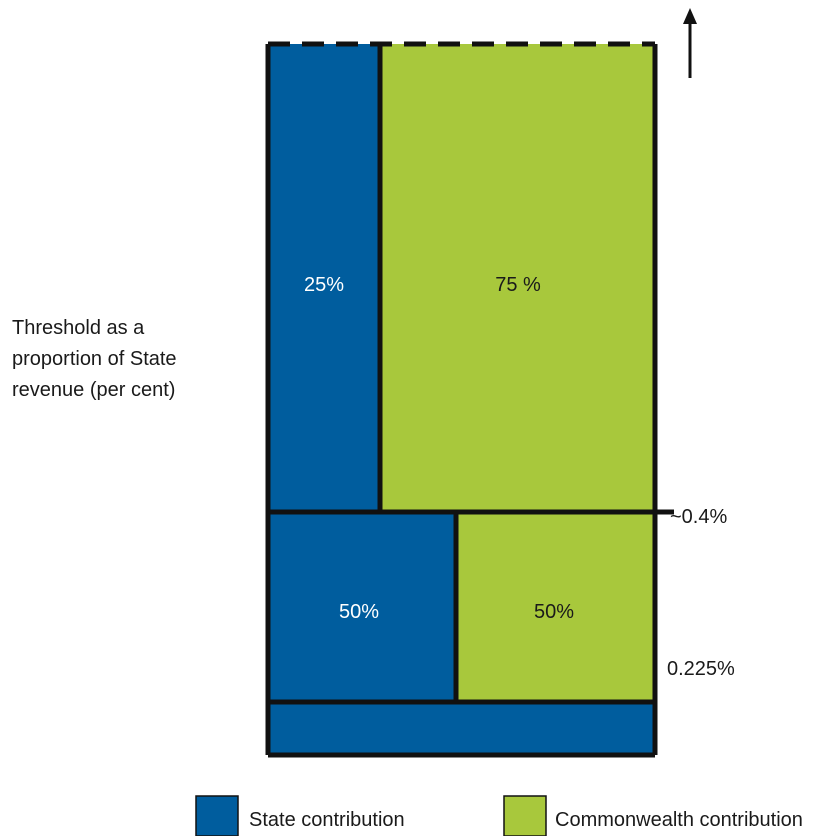  I want to click on middle-band-commonwealth-block, so click(555, 606).